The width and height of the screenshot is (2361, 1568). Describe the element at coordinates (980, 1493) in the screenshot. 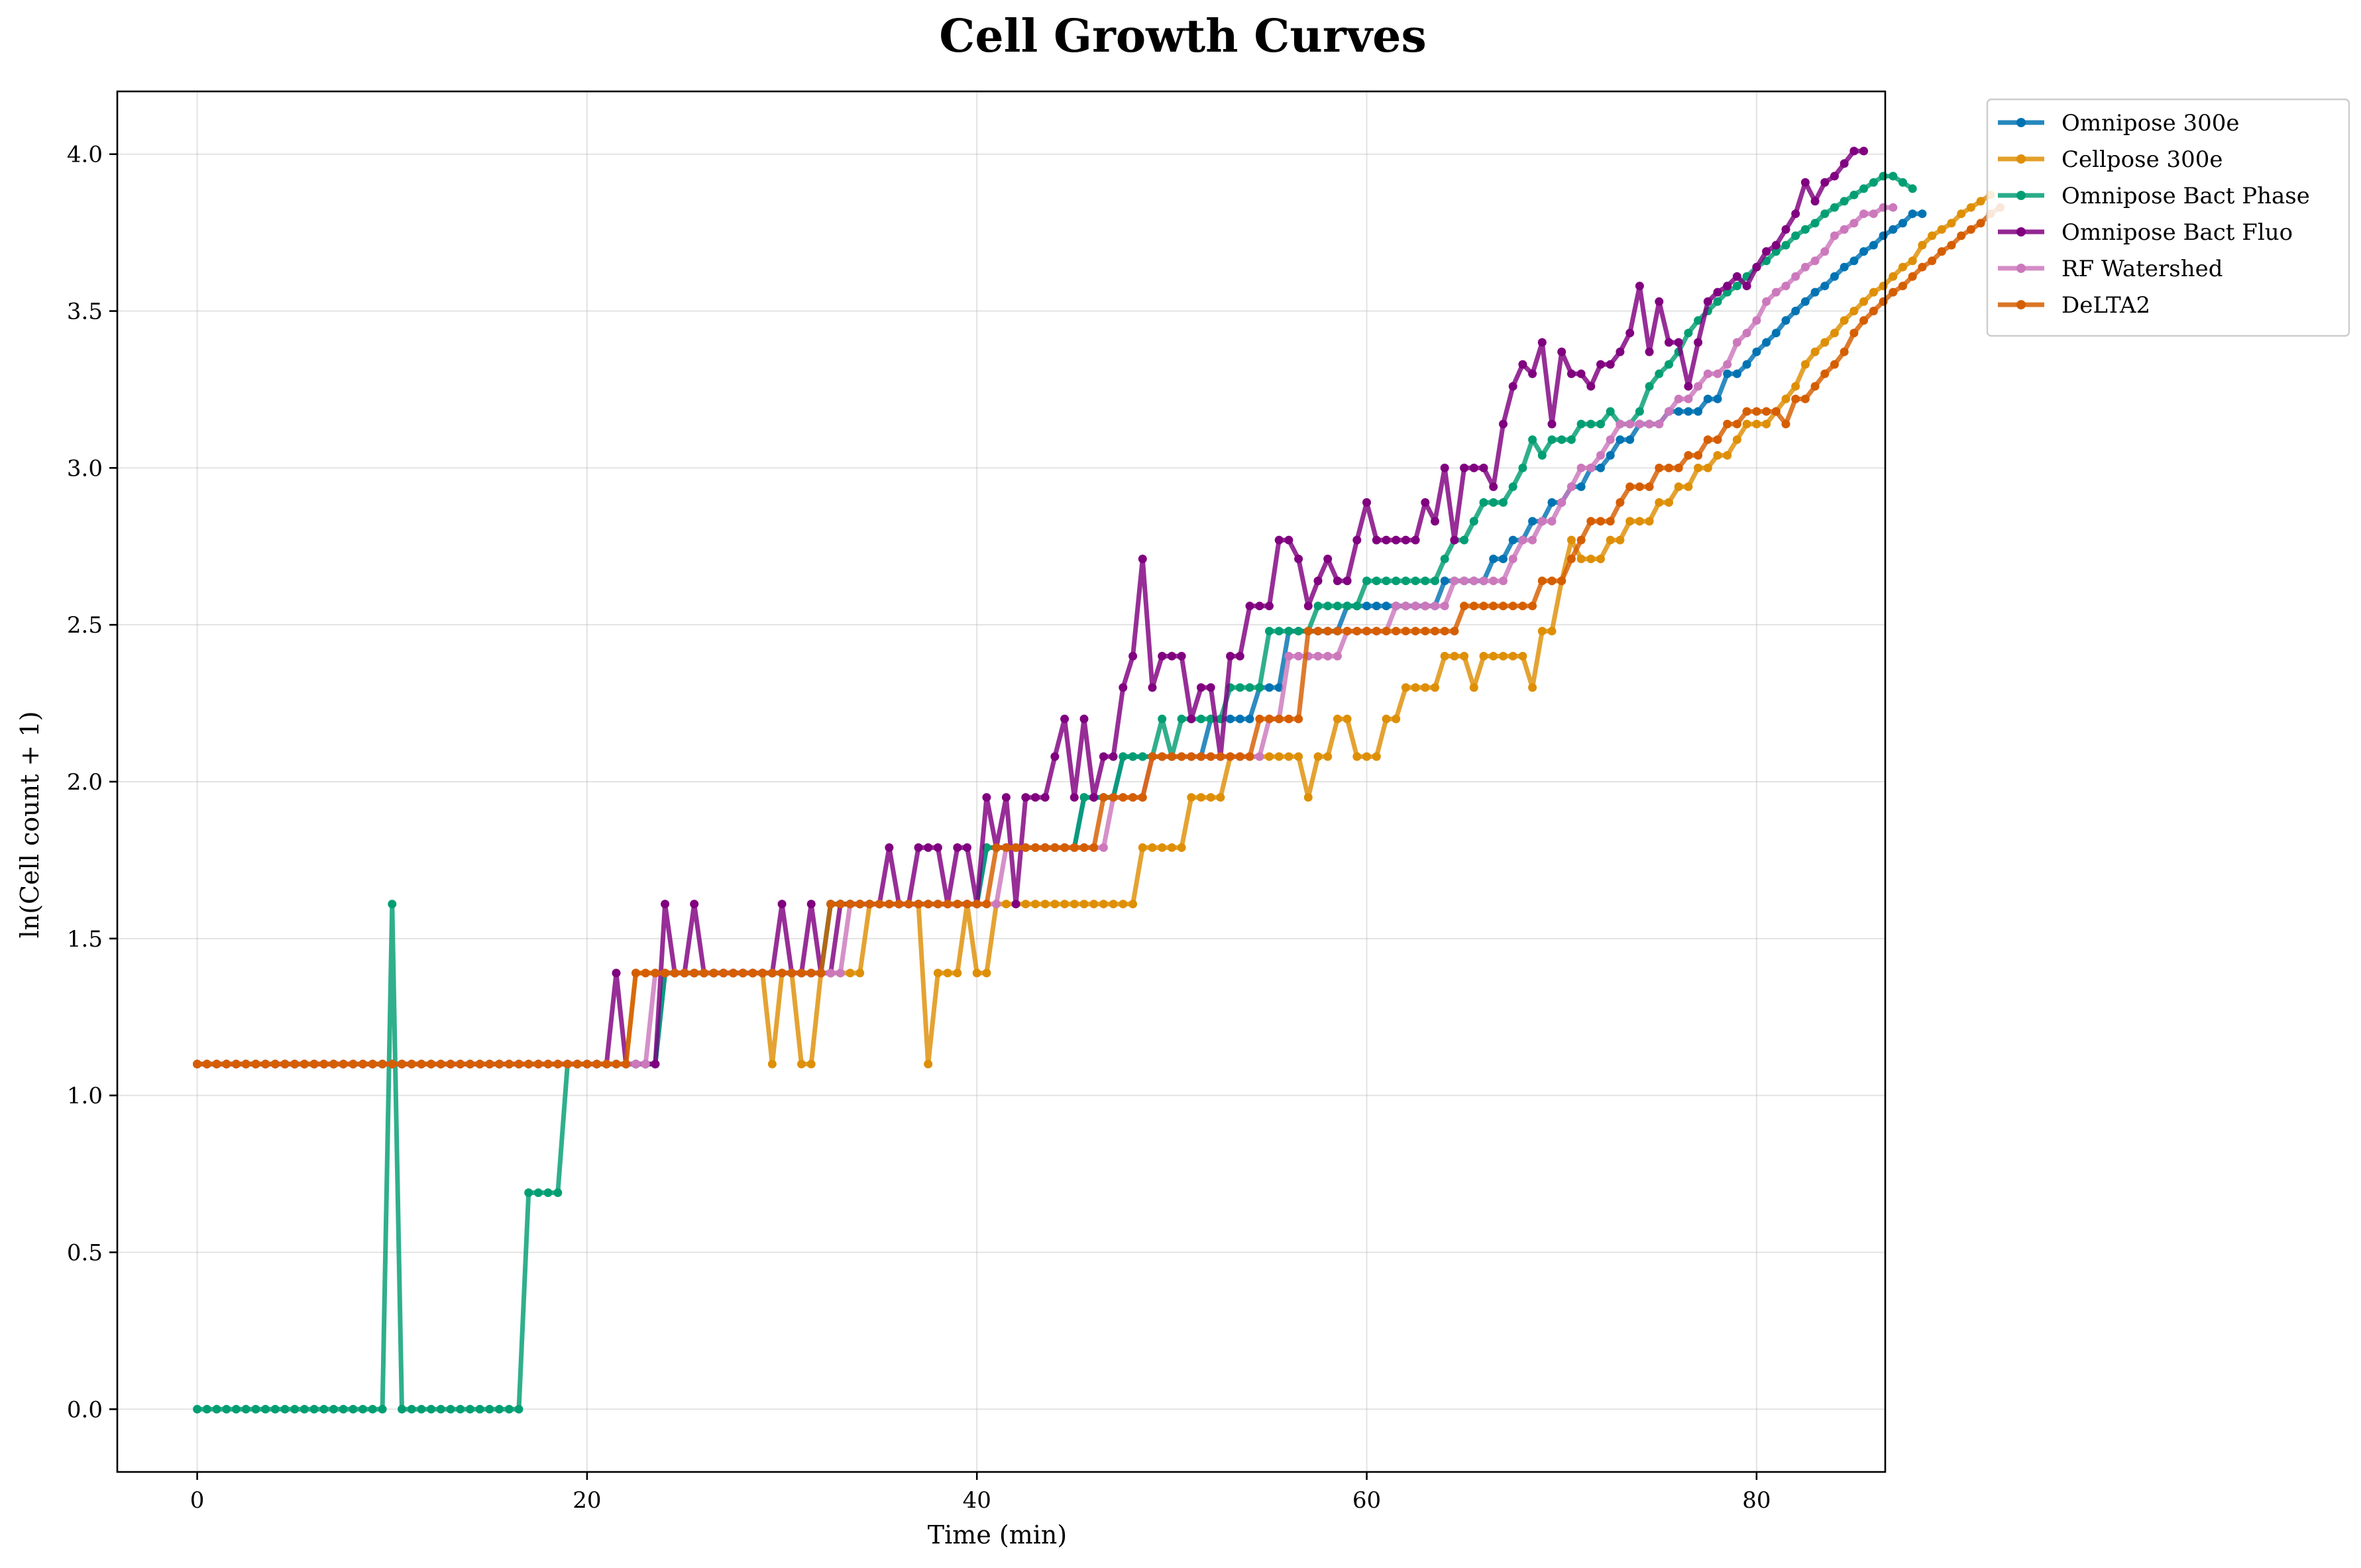

I see `x-axis: 0 20 40 60 80` at that location.